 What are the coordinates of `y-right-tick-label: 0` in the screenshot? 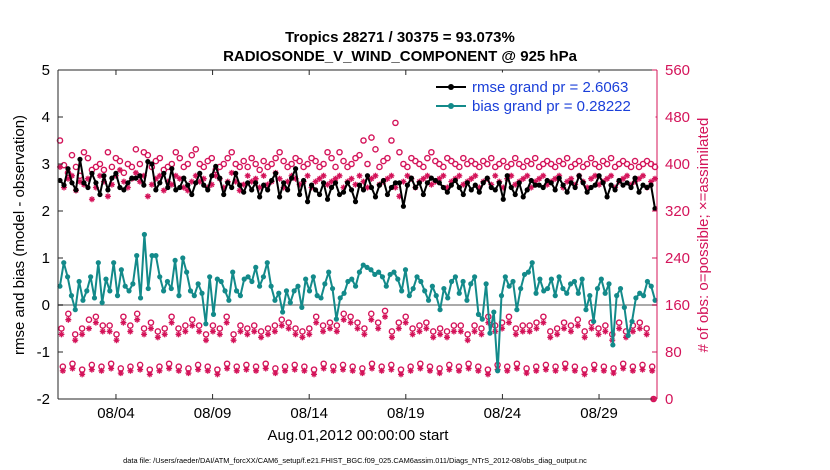 It's located at (669, 399).